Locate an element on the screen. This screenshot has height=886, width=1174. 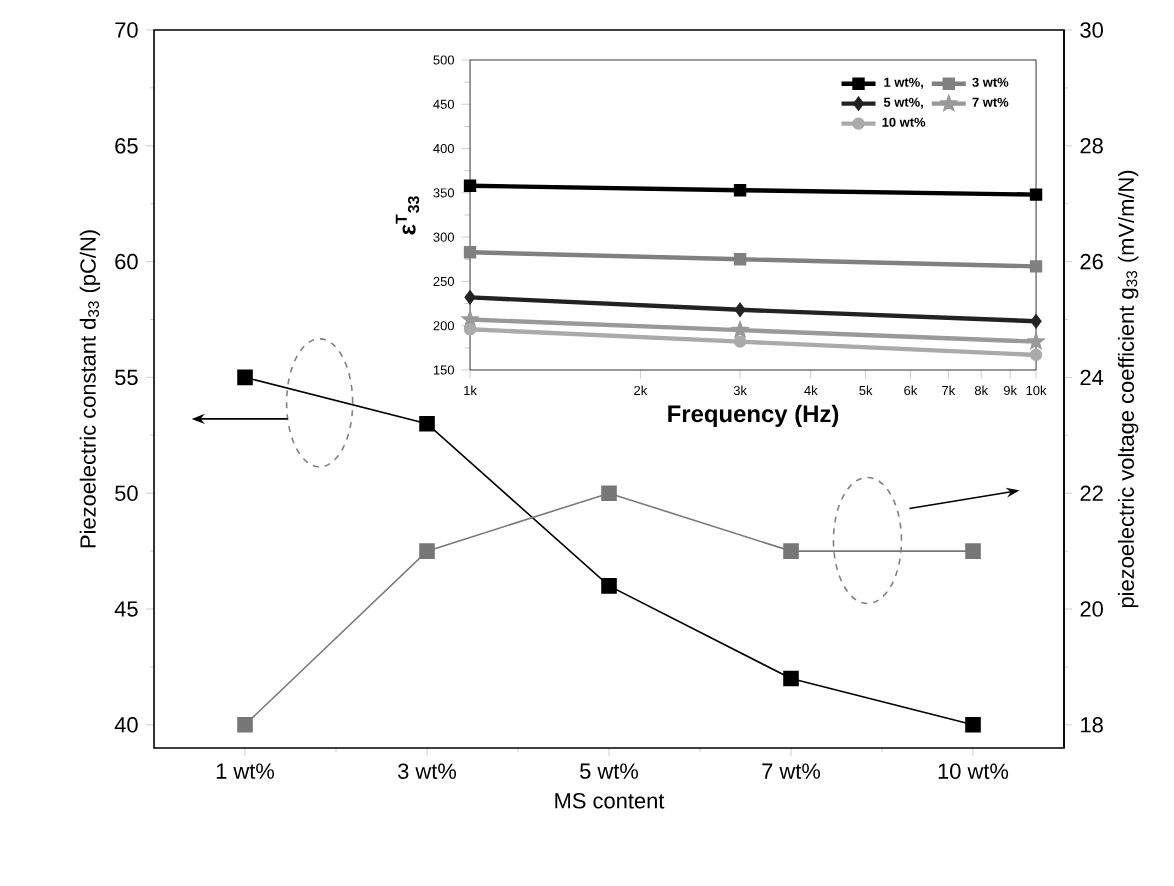
y-tick-label: 55 is located at coordinates (126, 377).